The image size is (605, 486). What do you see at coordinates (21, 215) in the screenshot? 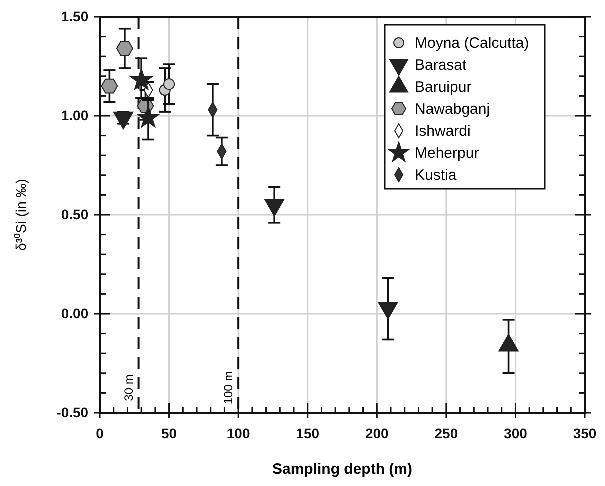
I see `y-axis-title: δ³⁰Si (in ‰)` at bounding box center [21, 215].